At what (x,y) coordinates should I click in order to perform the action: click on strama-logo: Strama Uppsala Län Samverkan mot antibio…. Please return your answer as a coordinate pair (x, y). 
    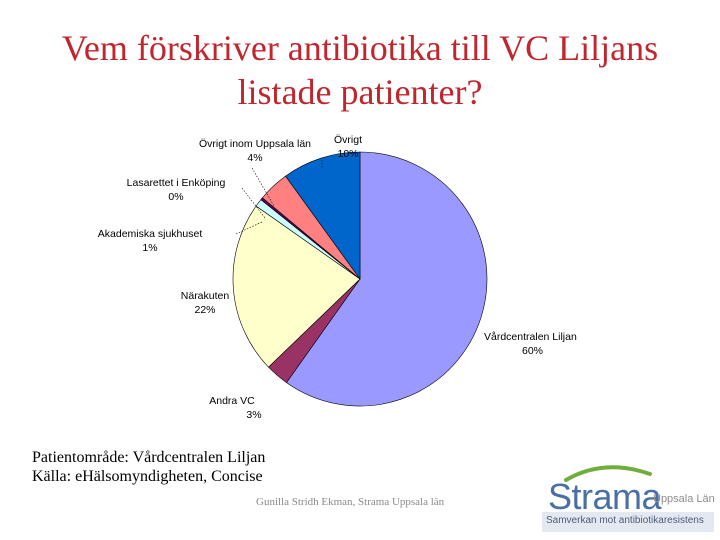
    Looking at the image, I should click on (627, 497).